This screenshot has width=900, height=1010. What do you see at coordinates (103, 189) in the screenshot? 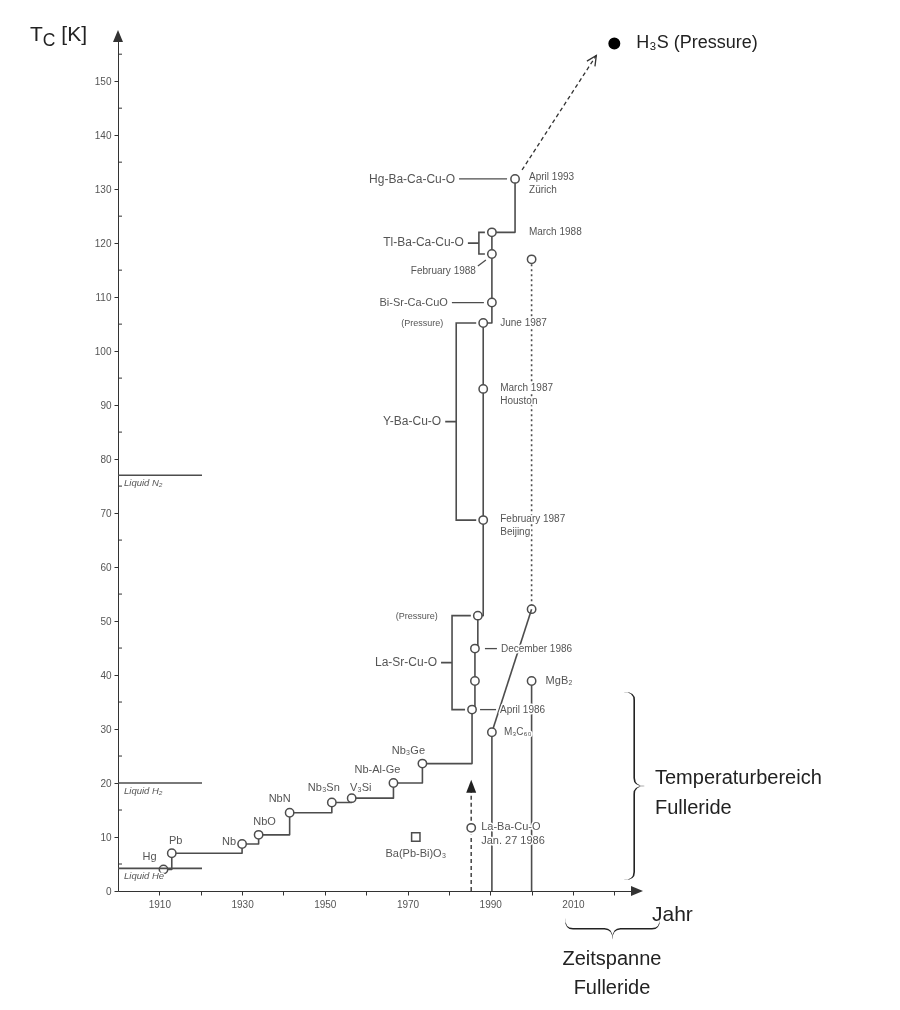
I see `y-tick-label: 130` at bounding box center [103, 189].